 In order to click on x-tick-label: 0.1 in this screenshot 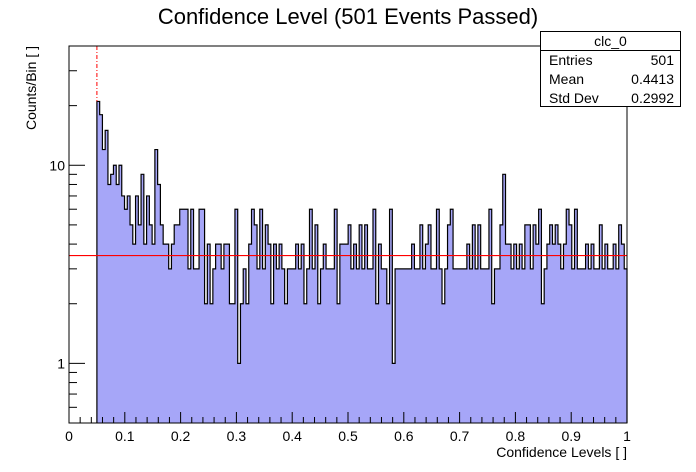, I will do `click(125, 436)`.